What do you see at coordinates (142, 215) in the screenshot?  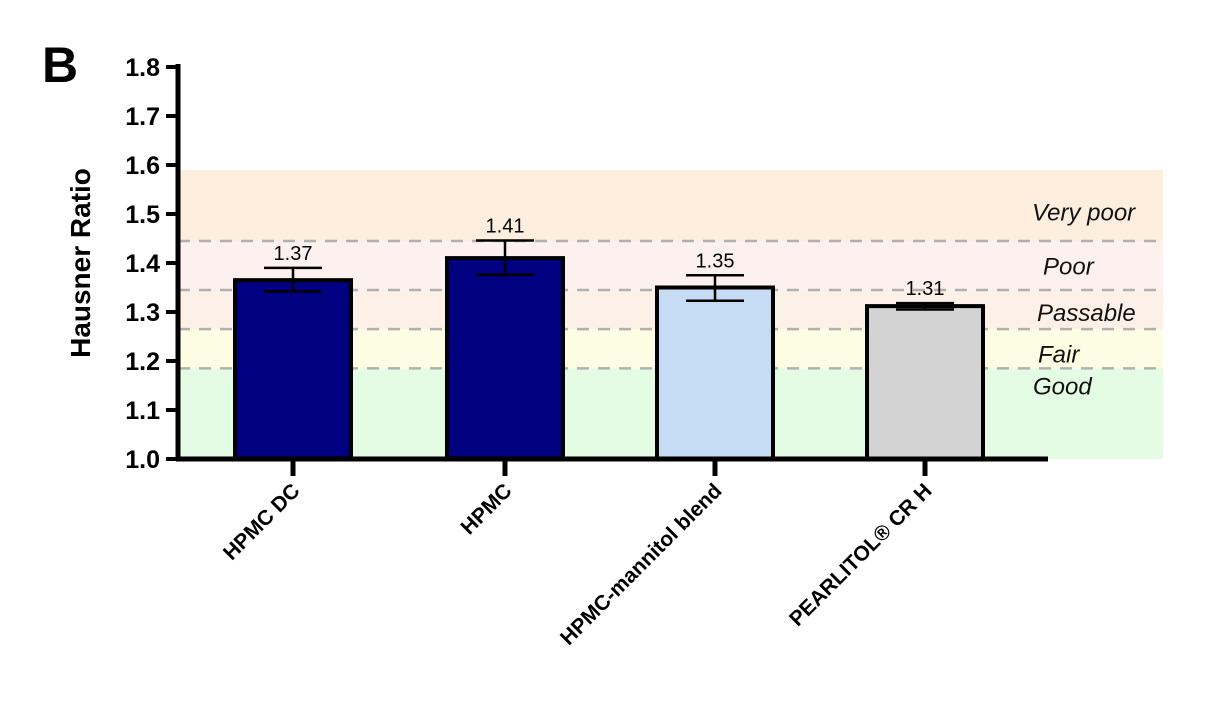 I see `y-tick-label: 1.5` at bounding box center [142, 215].